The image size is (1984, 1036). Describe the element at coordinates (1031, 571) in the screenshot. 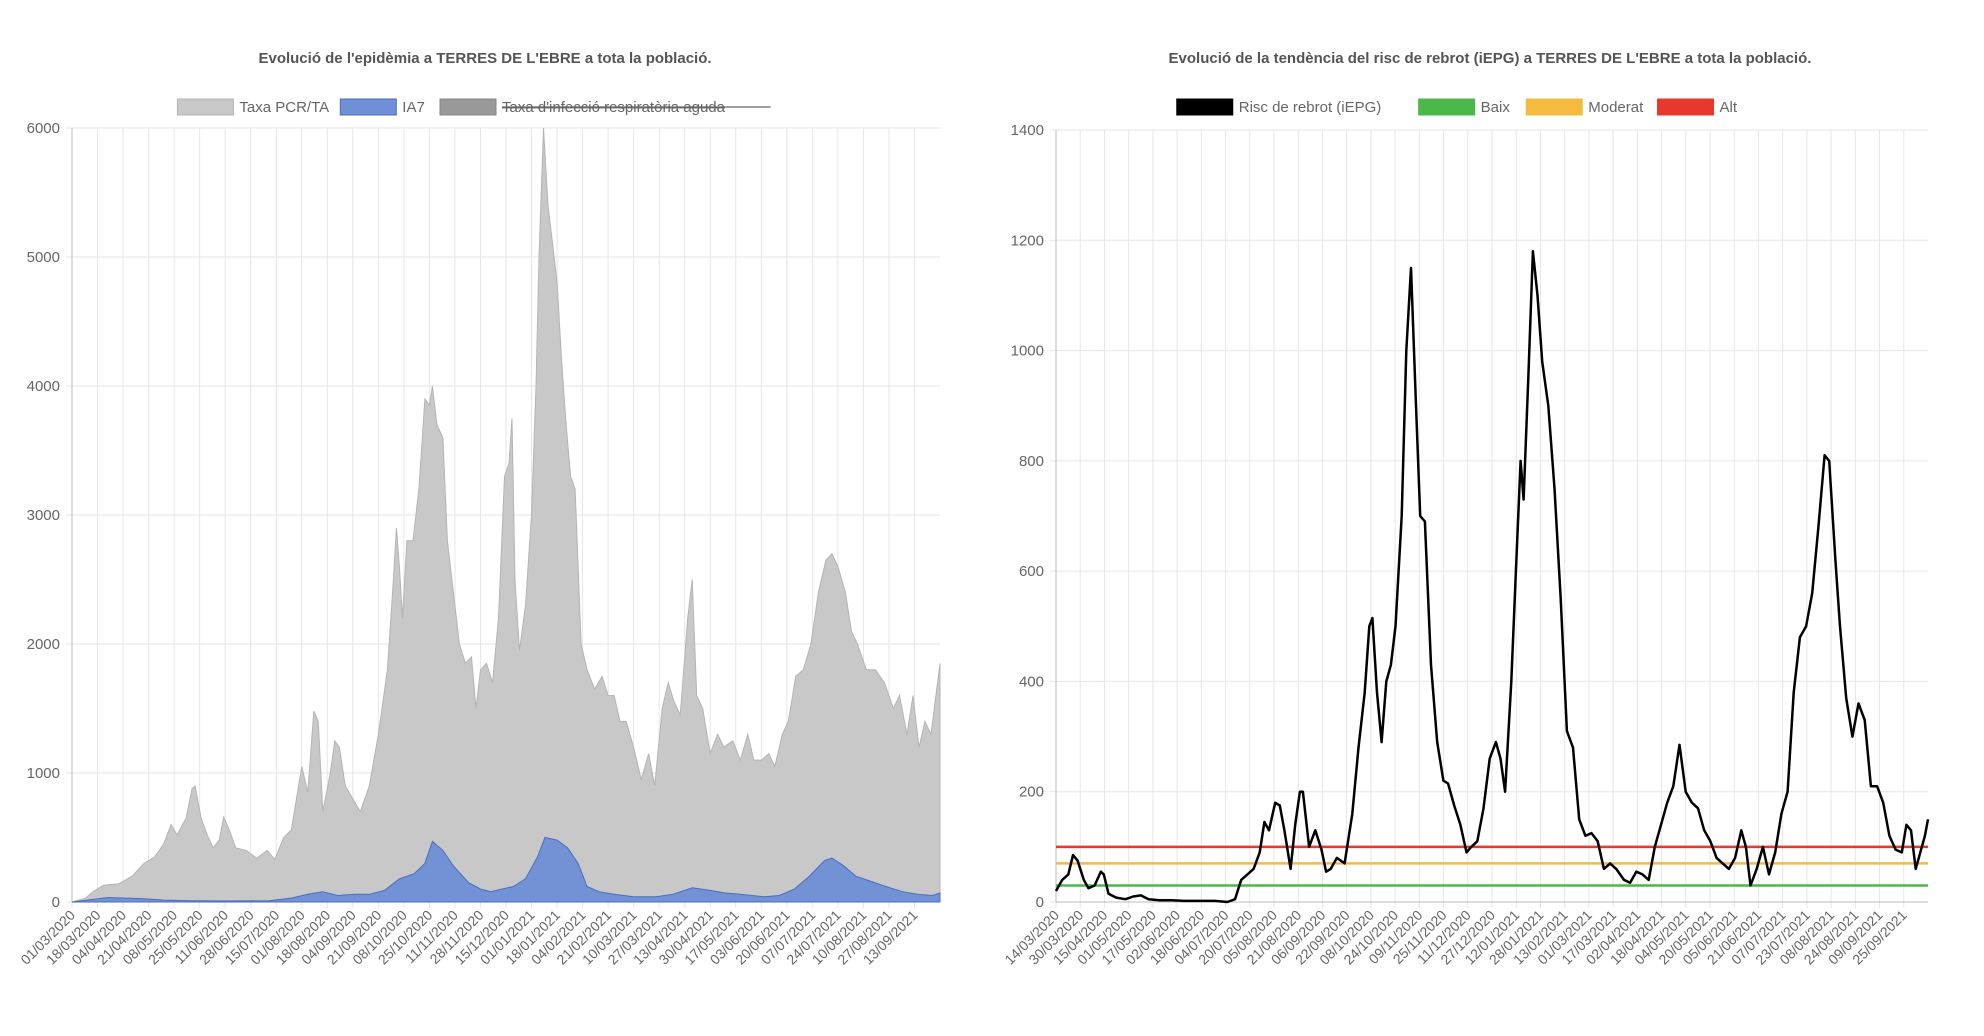

I see `y-tick-label: 600` at that location.